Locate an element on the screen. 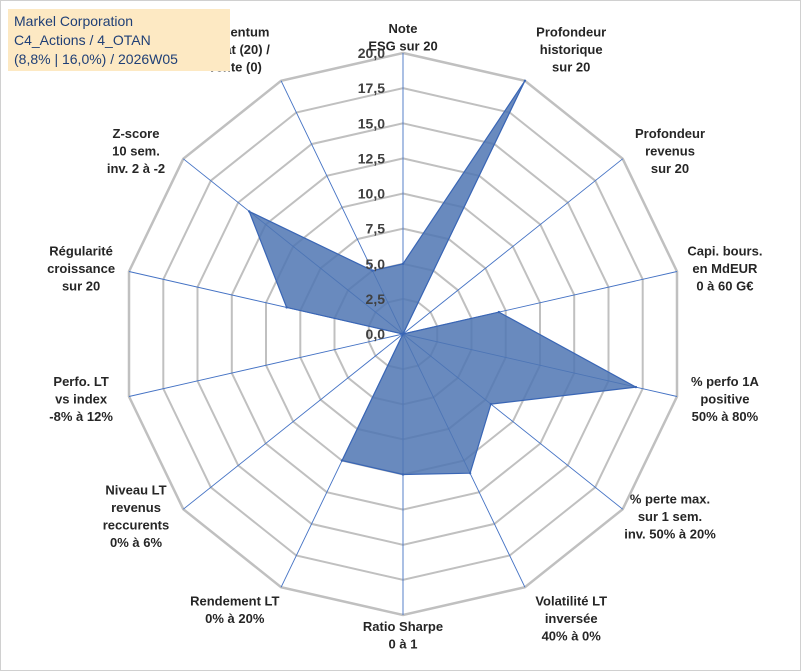 The image size is (801, 671). axis-label: Rendement LT 0% à 20% is located at coordinates (234, 609).